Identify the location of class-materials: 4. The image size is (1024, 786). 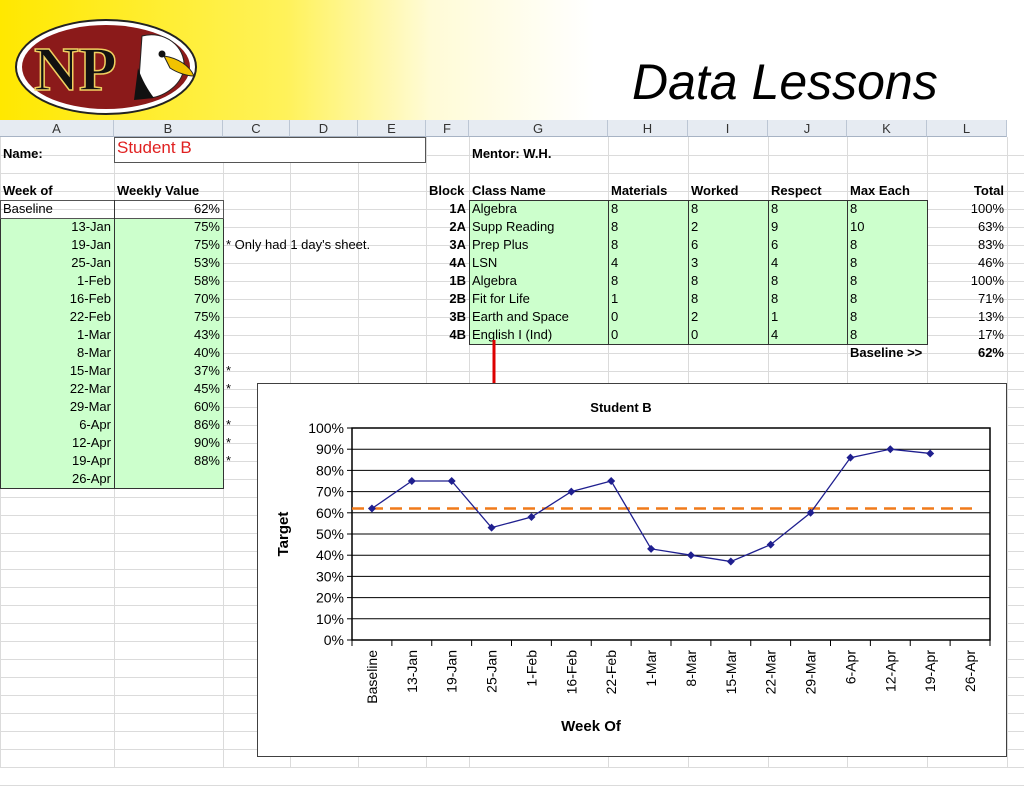
(615, 262).